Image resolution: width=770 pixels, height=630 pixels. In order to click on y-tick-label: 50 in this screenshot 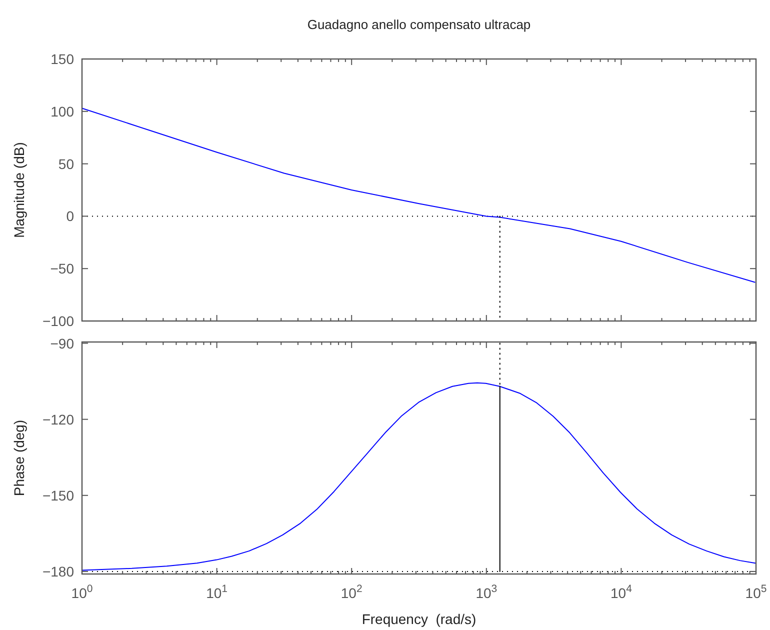, I will do `click(66, 164)`.